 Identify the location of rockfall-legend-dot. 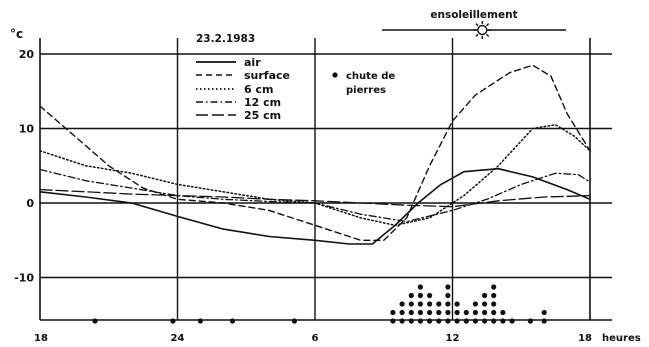
(335, 75).